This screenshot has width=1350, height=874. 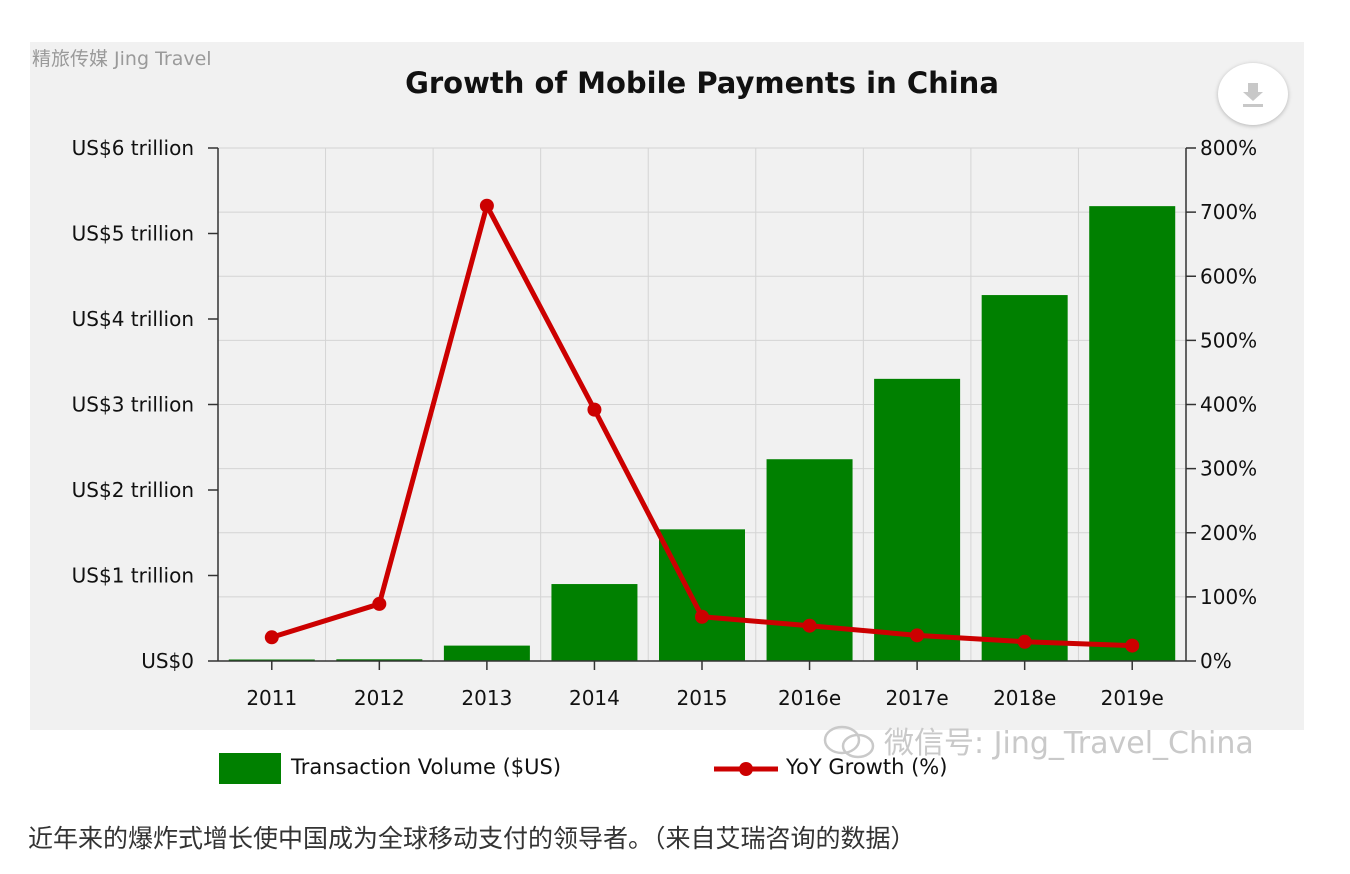 I want to click on x-tick-label: 2012, so click(x=379, y=698).